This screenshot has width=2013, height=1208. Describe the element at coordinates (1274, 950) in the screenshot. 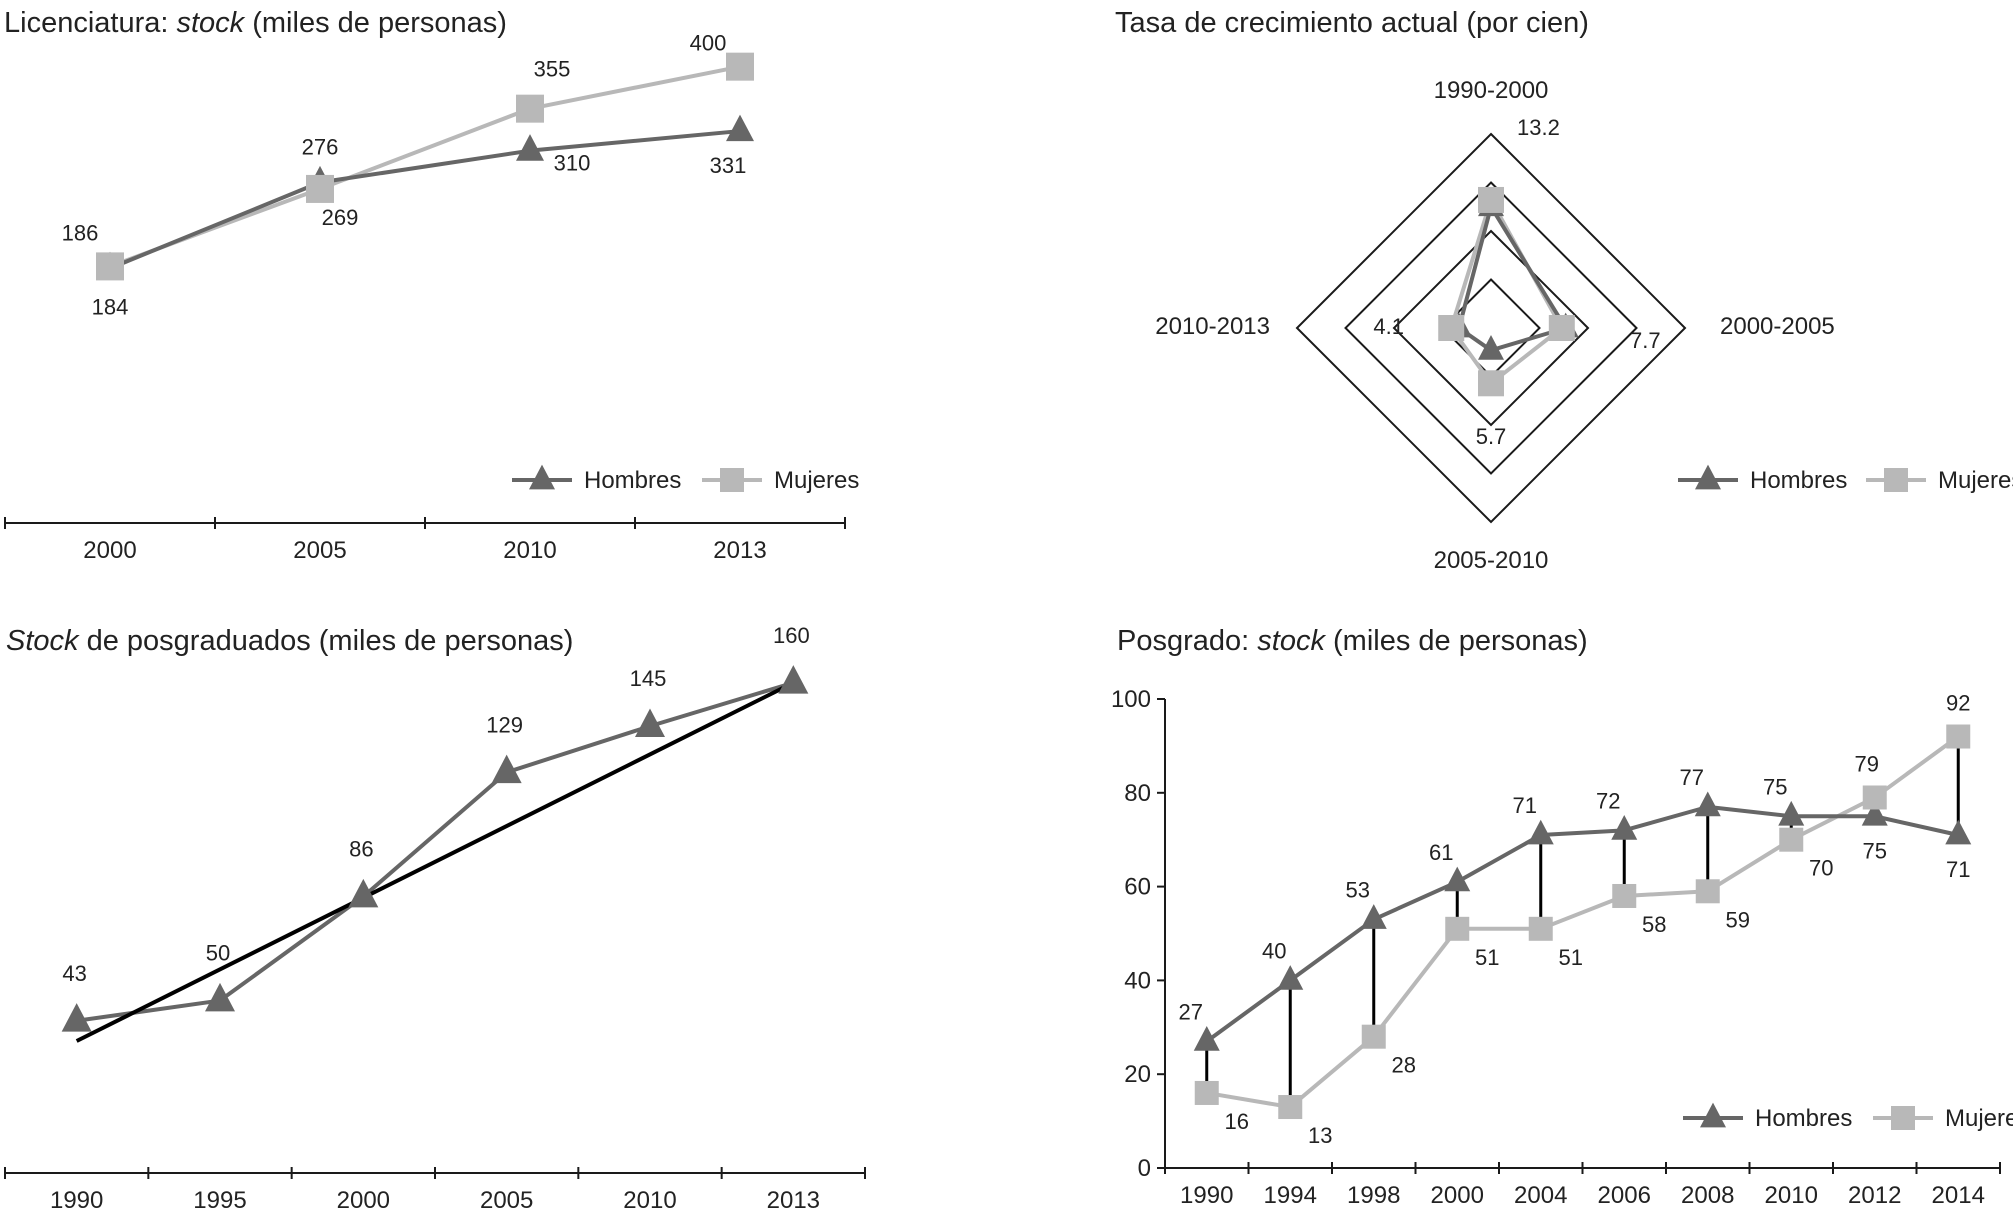

I see `data-label-hombres: 40` at that location.